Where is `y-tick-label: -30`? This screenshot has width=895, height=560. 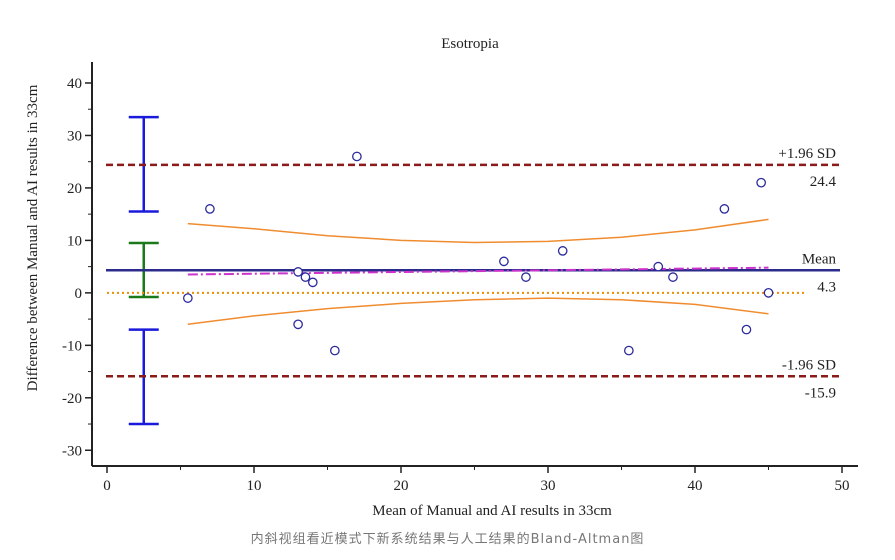
y-tick-label: -30 is located at coordinates (72, 451).